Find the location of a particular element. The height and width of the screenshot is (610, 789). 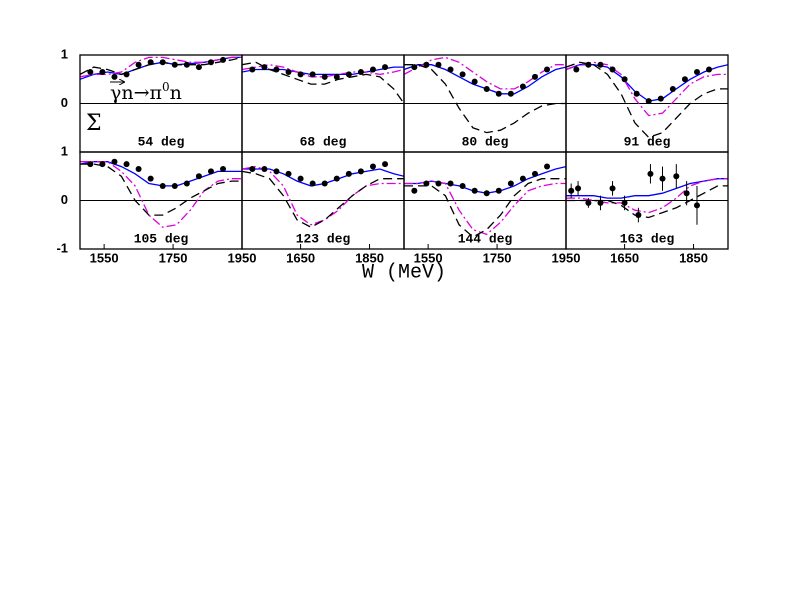

y-tick-label: -1 is located at coordinates (62, 247).